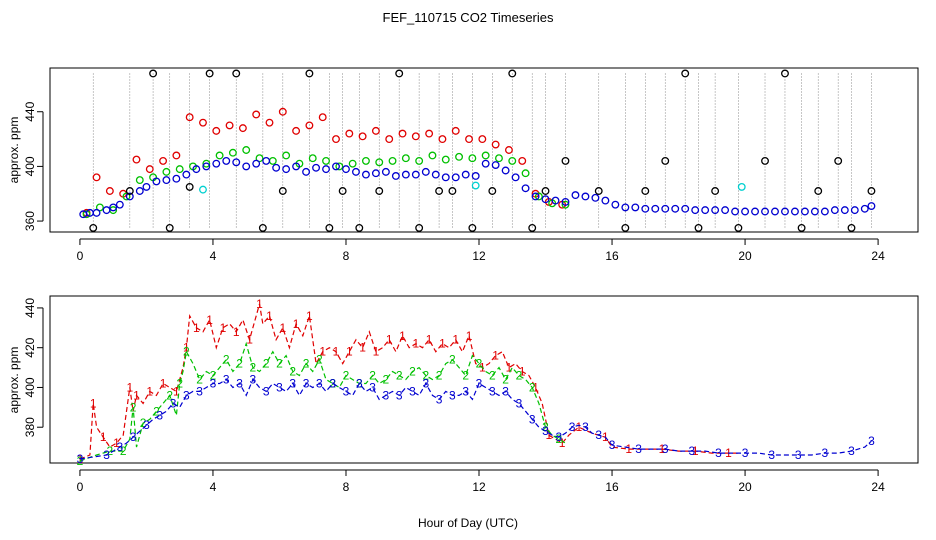  Describe the element at coordinates (481, 481) in the screenshot. I see `bottom-x-axis: 0 4 8 12 16 20 24` at that location.